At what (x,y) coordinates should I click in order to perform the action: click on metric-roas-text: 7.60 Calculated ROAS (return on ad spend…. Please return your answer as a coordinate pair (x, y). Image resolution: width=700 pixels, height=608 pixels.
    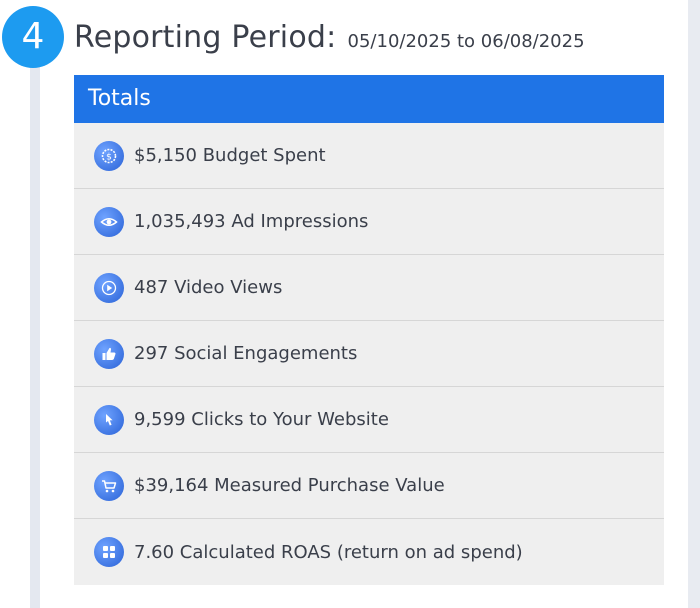
    Looking at the image, I should click on (328, 552).